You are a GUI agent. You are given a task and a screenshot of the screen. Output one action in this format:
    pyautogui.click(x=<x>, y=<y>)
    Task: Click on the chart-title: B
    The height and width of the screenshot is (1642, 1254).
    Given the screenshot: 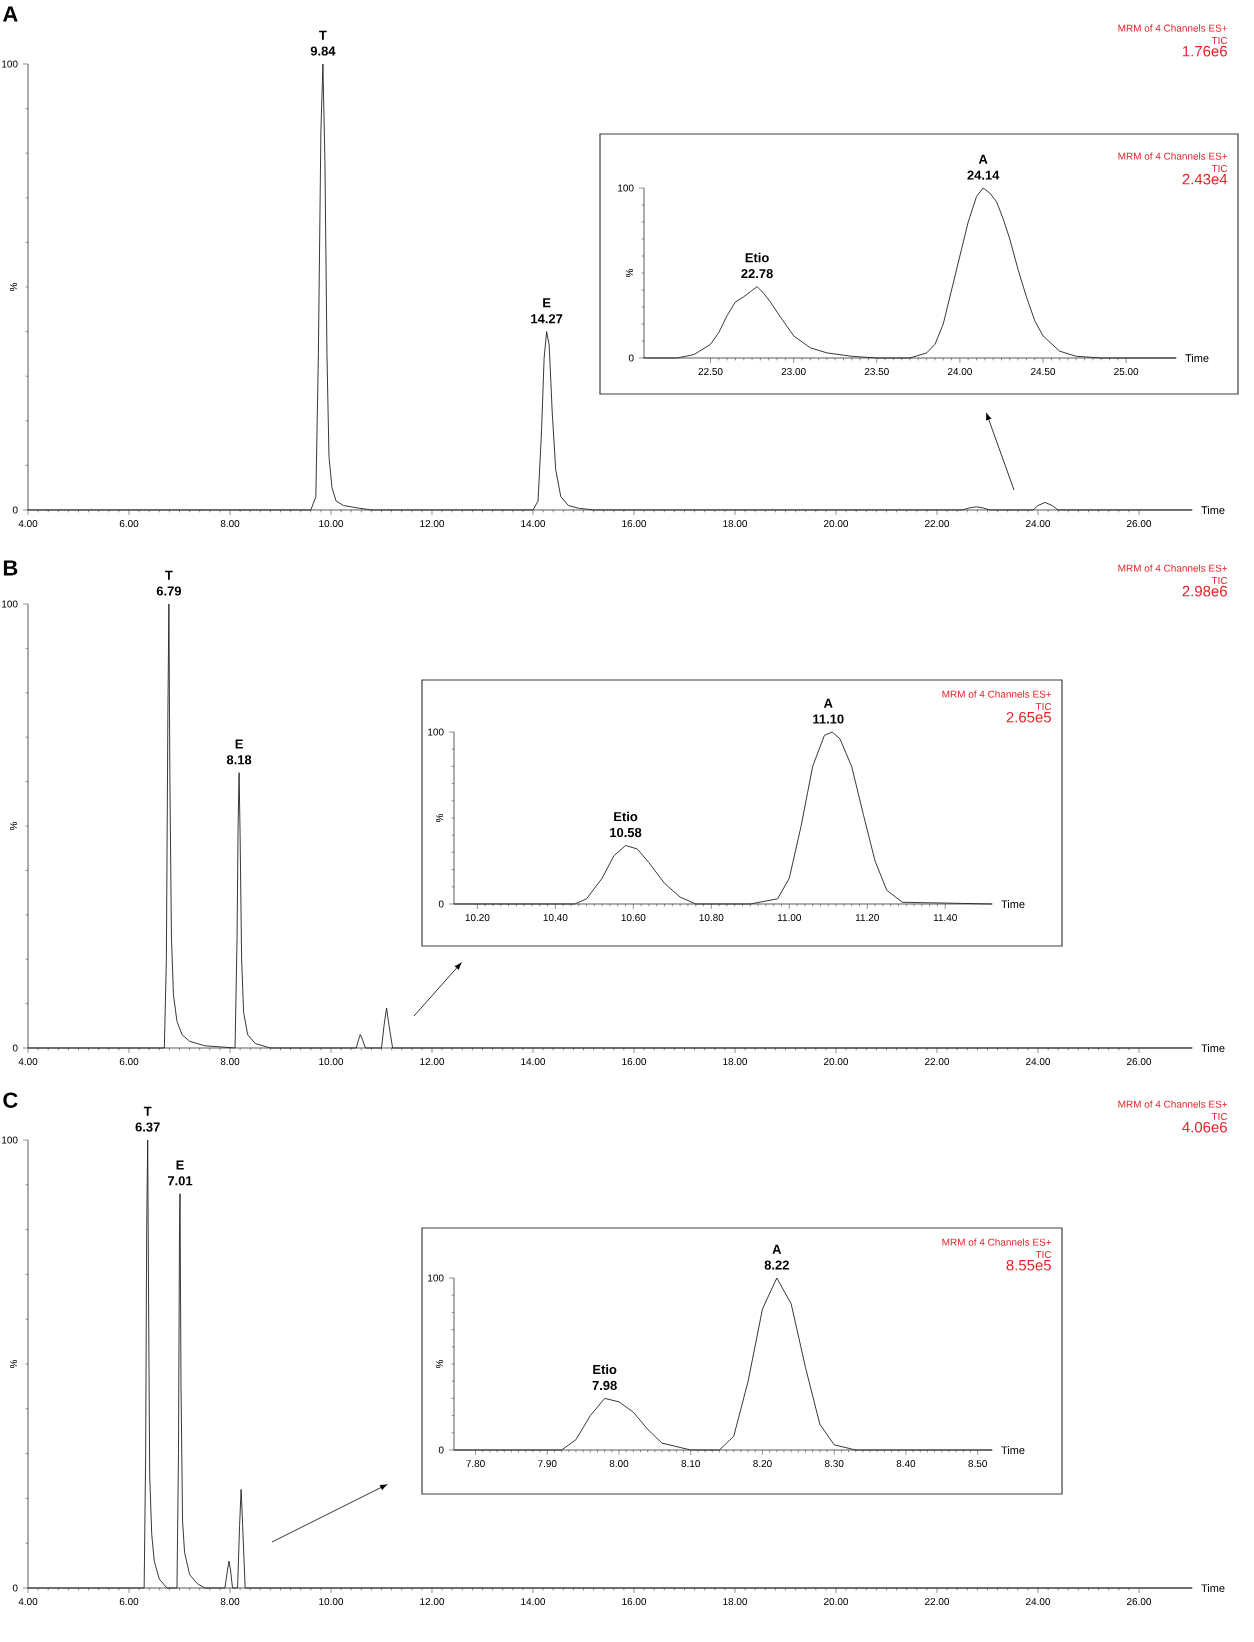 What is the action you would take?
    pyautogui.click(x=10, y=568)
    